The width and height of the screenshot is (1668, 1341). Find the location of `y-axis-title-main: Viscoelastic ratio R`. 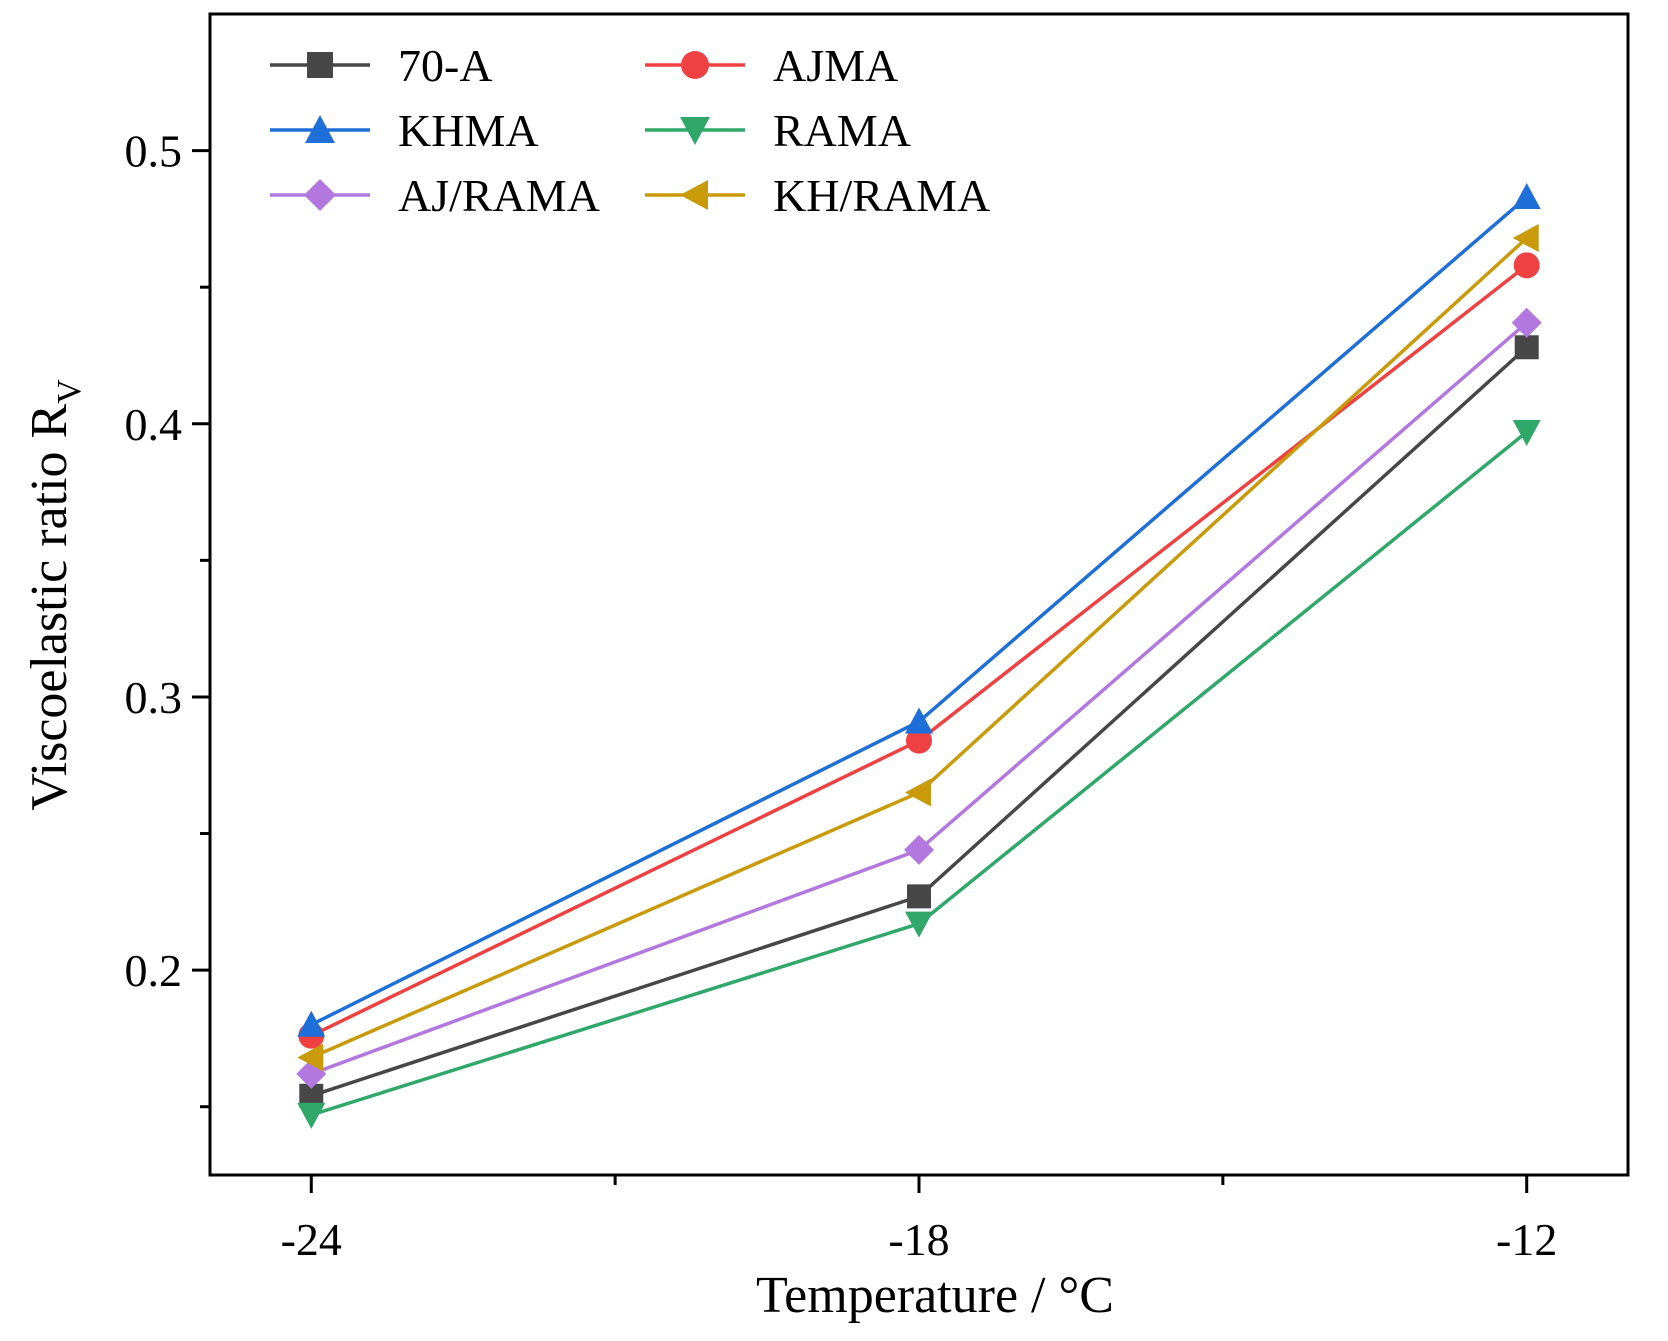

y-axis-title-main: Viscoelastic ratio R is located at coordinates (49, 606).